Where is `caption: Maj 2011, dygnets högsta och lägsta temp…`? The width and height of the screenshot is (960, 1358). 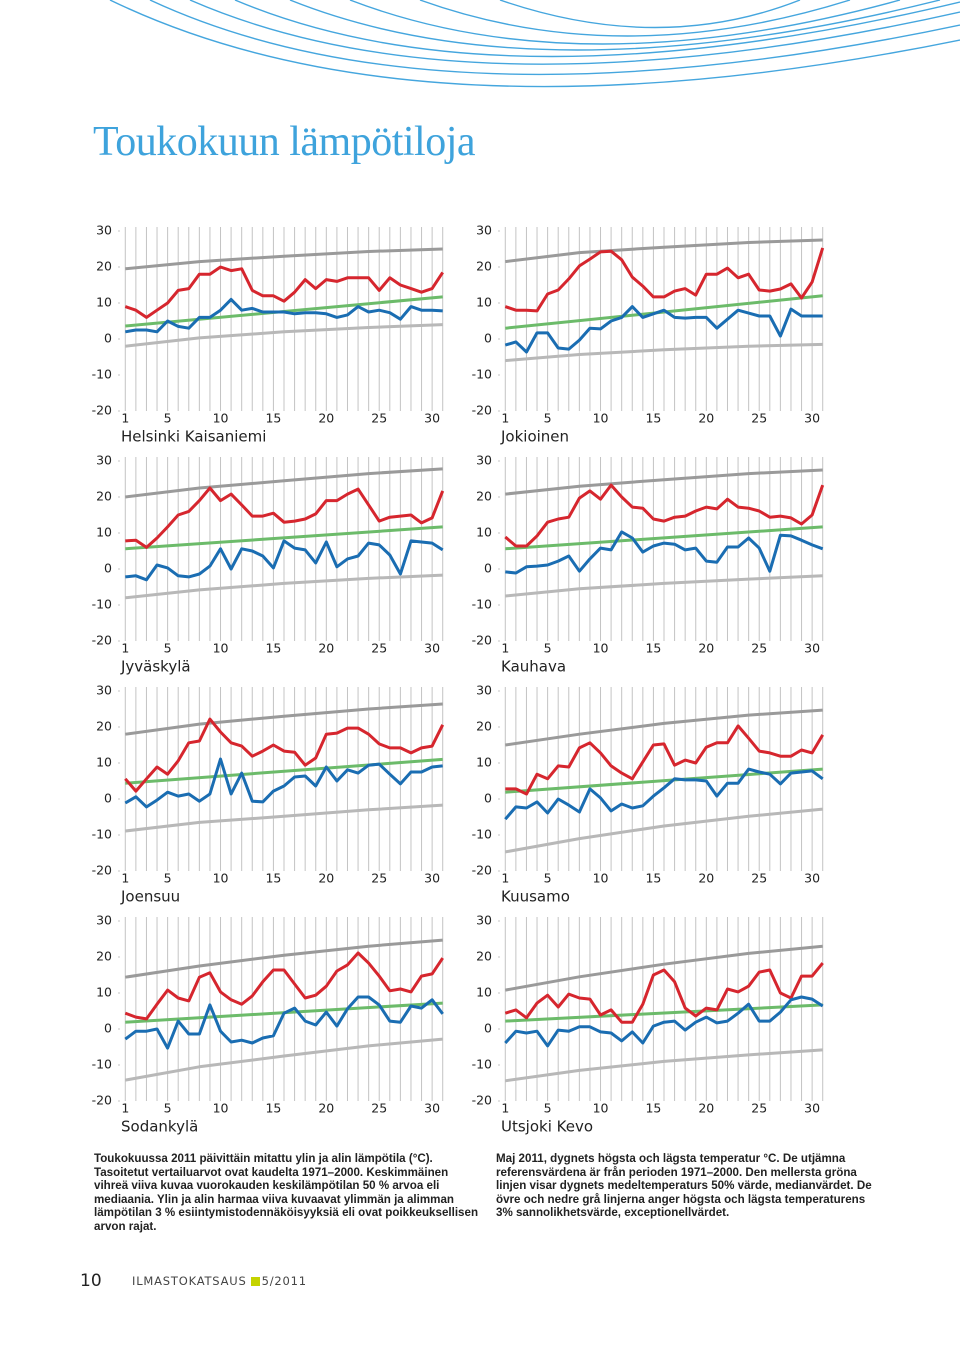 caption: Maj 2011, dygnets högsta och lägsta temp… is located at coordinates (684, 1186).